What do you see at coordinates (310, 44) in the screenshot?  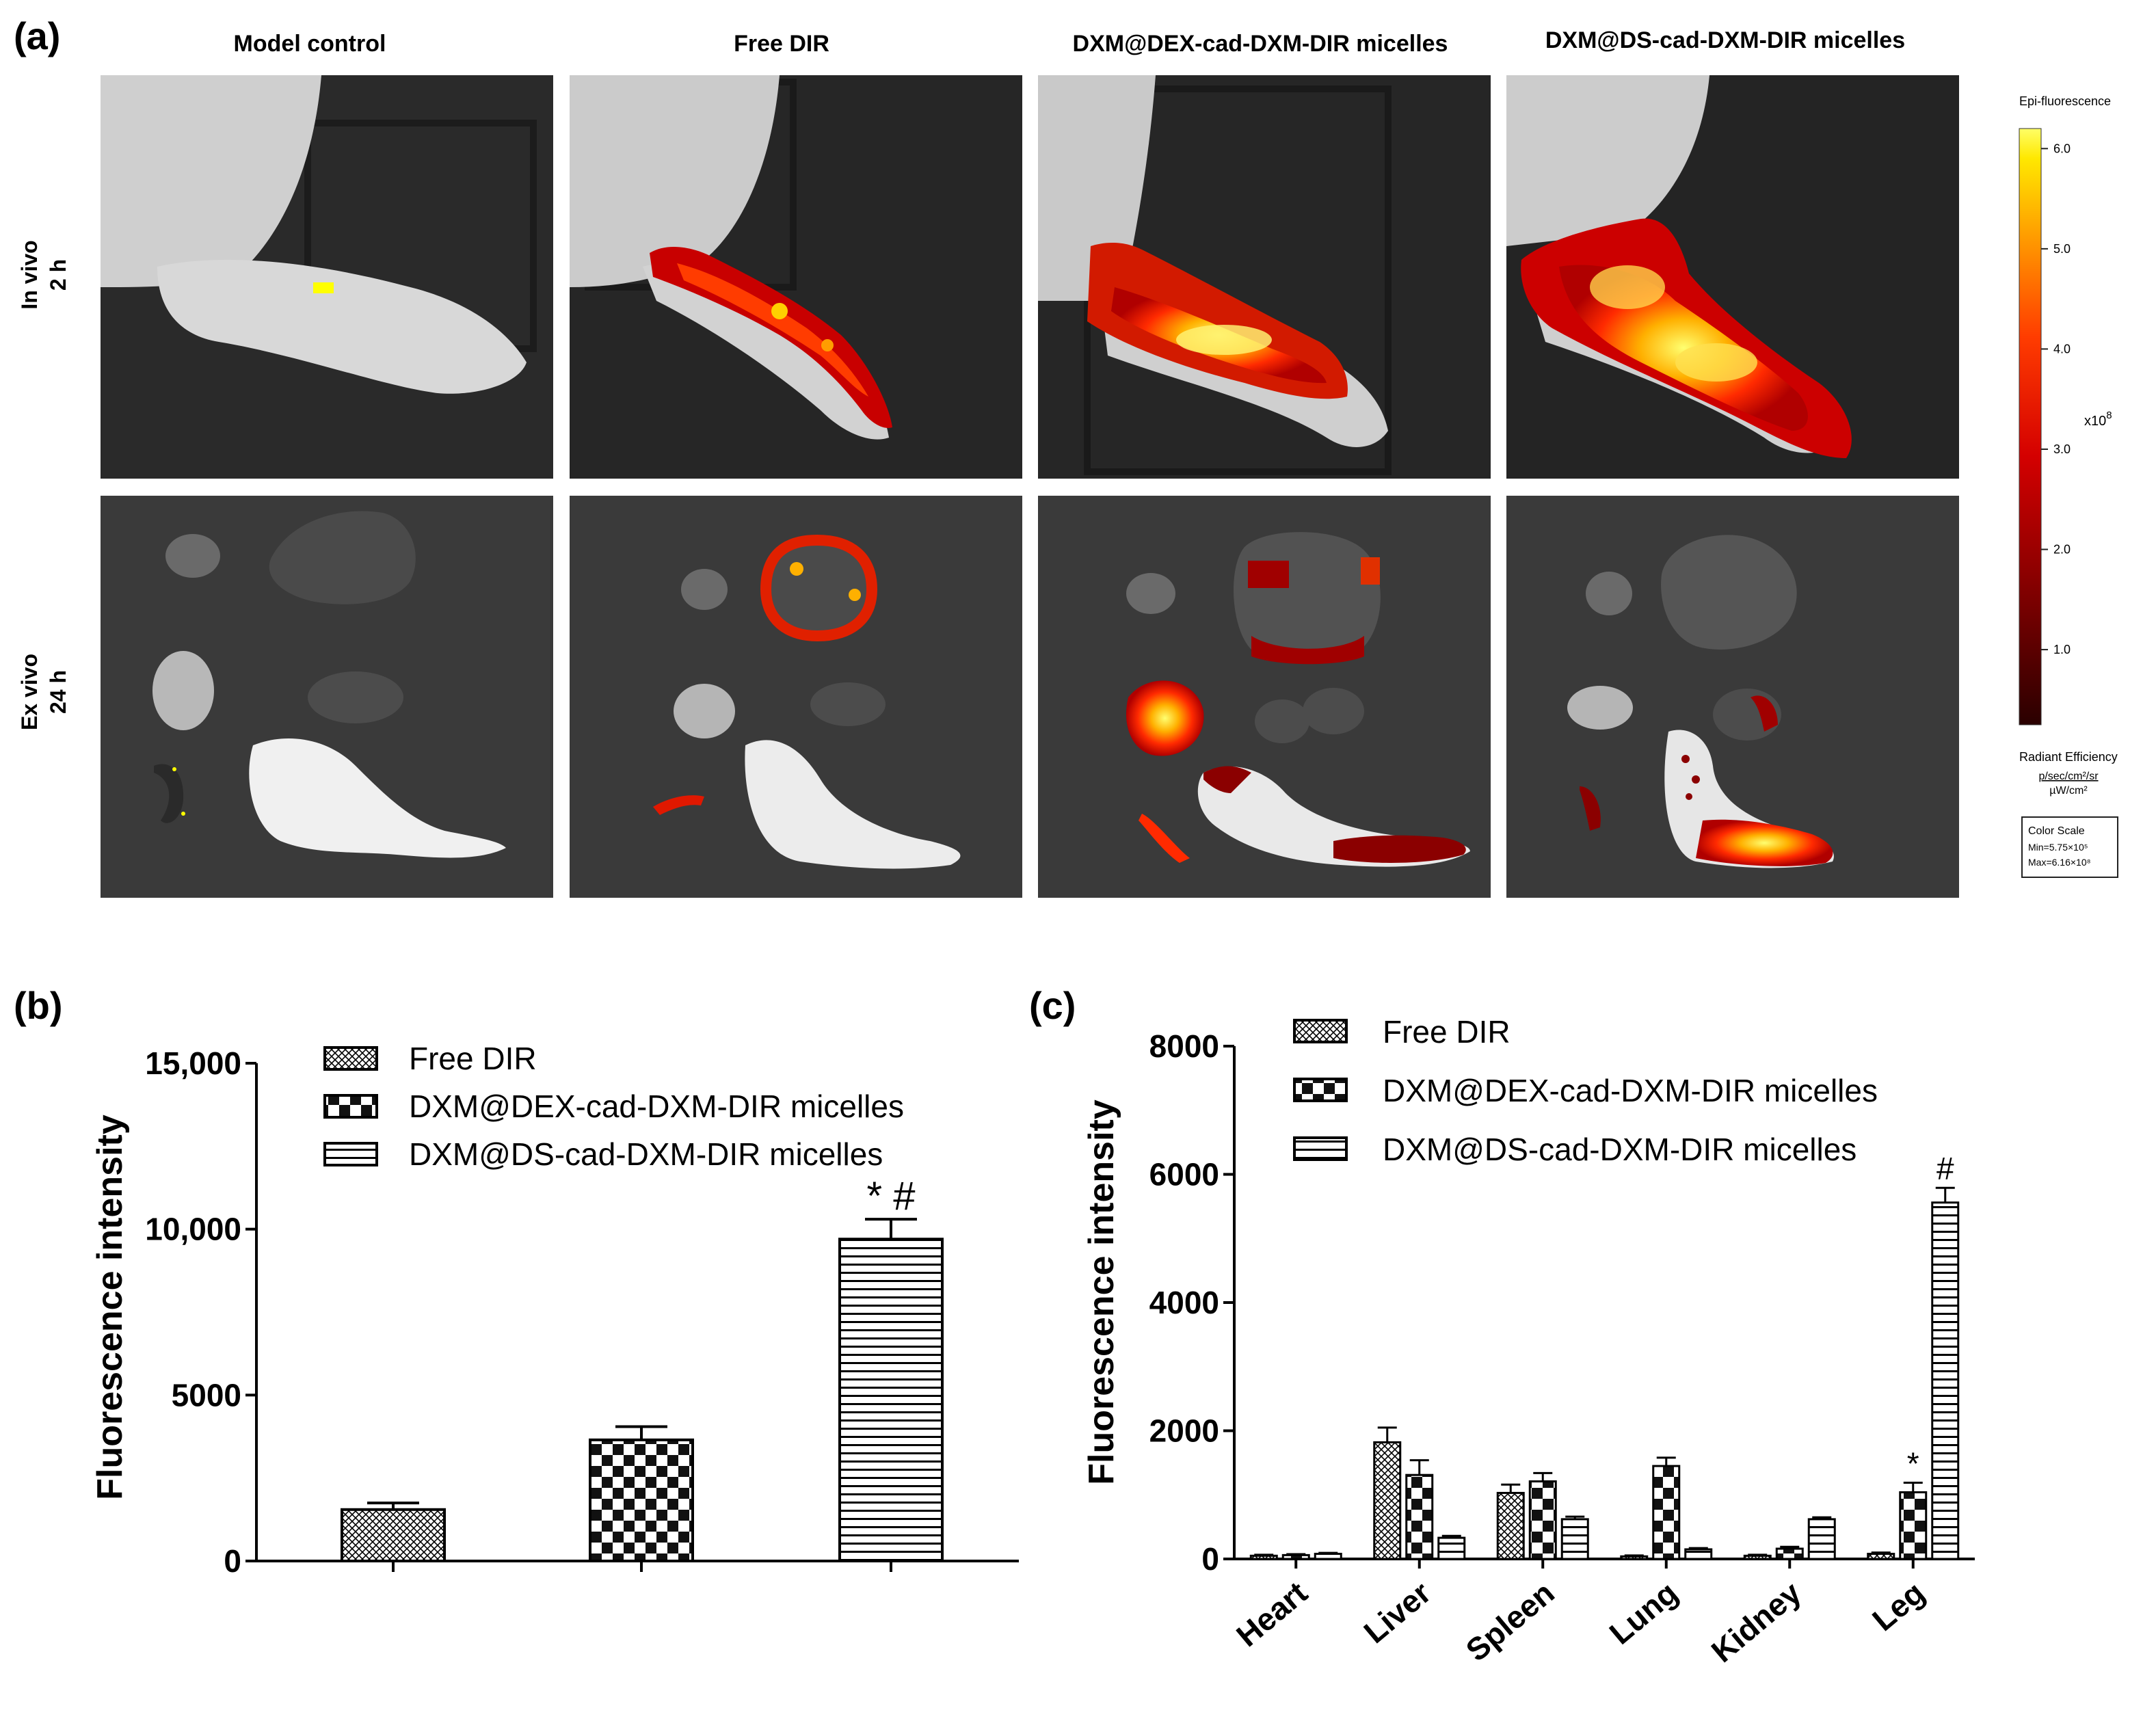 I see `column-header-model-control: Model control` at bounding box center [310, 44].